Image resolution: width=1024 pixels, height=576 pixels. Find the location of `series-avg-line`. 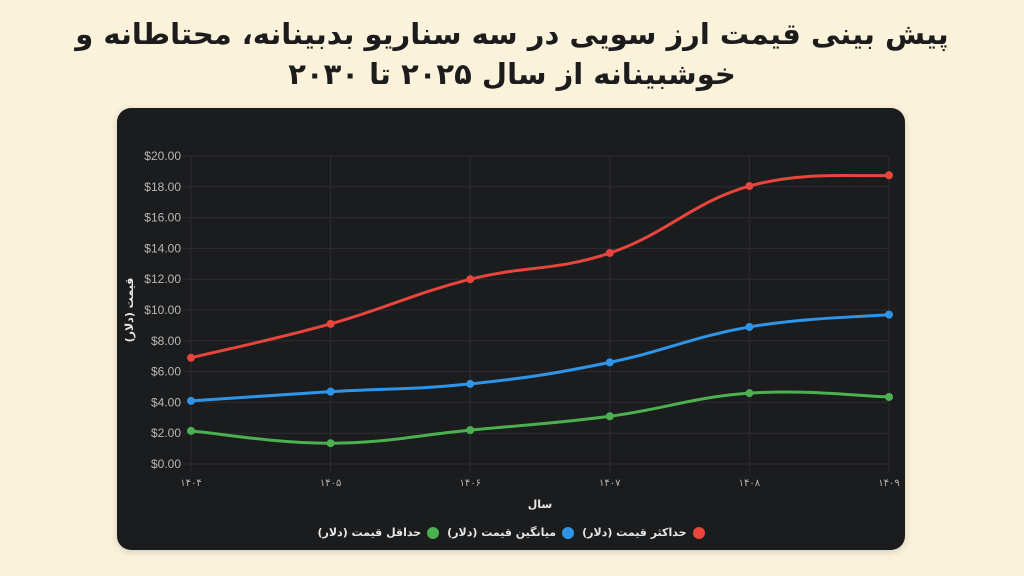

series-avg-line is located at coordinates (540, 358).